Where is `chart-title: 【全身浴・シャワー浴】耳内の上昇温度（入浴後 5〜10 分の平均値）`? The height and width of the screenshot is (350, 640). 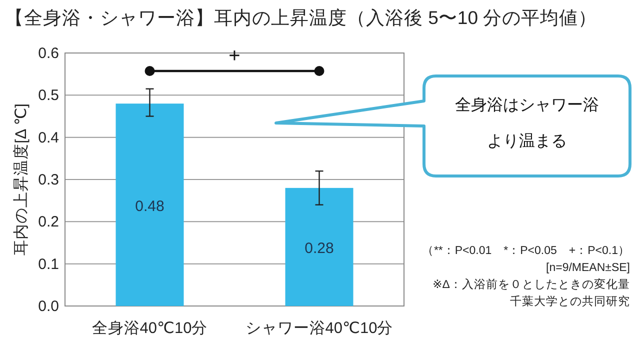
chart-title: 【全身浴・シャワー浴】耳内の上昇温度（入浴後 5〜10 分の平均値） is located at coordinates (301, 17).